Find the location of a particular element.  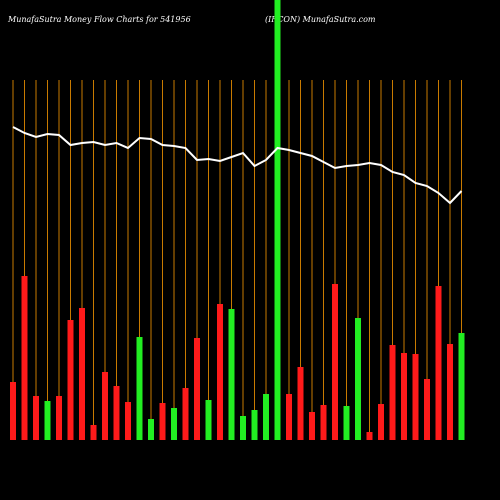

flow-line is located at coordinates (237, 165).